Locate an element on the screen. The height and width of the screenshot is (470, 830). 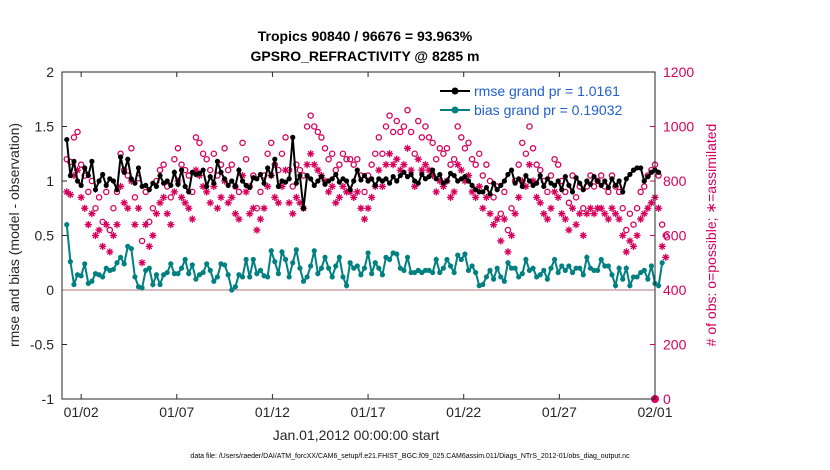
y2-tick-label: 800 is located at coordinates (675, 181).